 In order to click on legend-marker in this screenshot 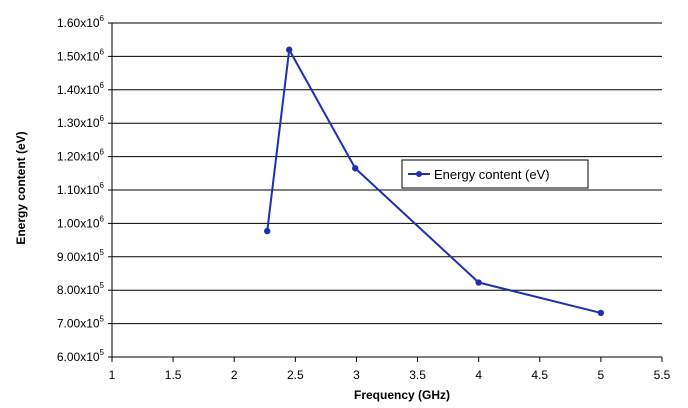, I will do `click(419, 174)`.